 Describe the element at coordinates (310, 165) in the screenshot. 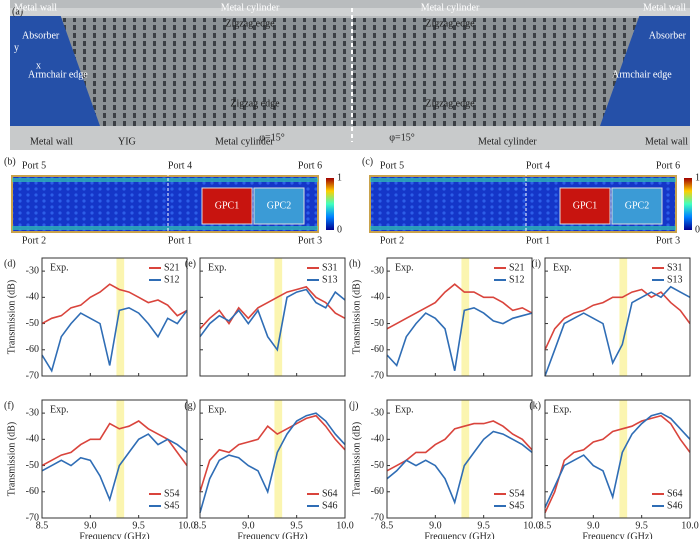

I see `port-label: Port 6` at that location.